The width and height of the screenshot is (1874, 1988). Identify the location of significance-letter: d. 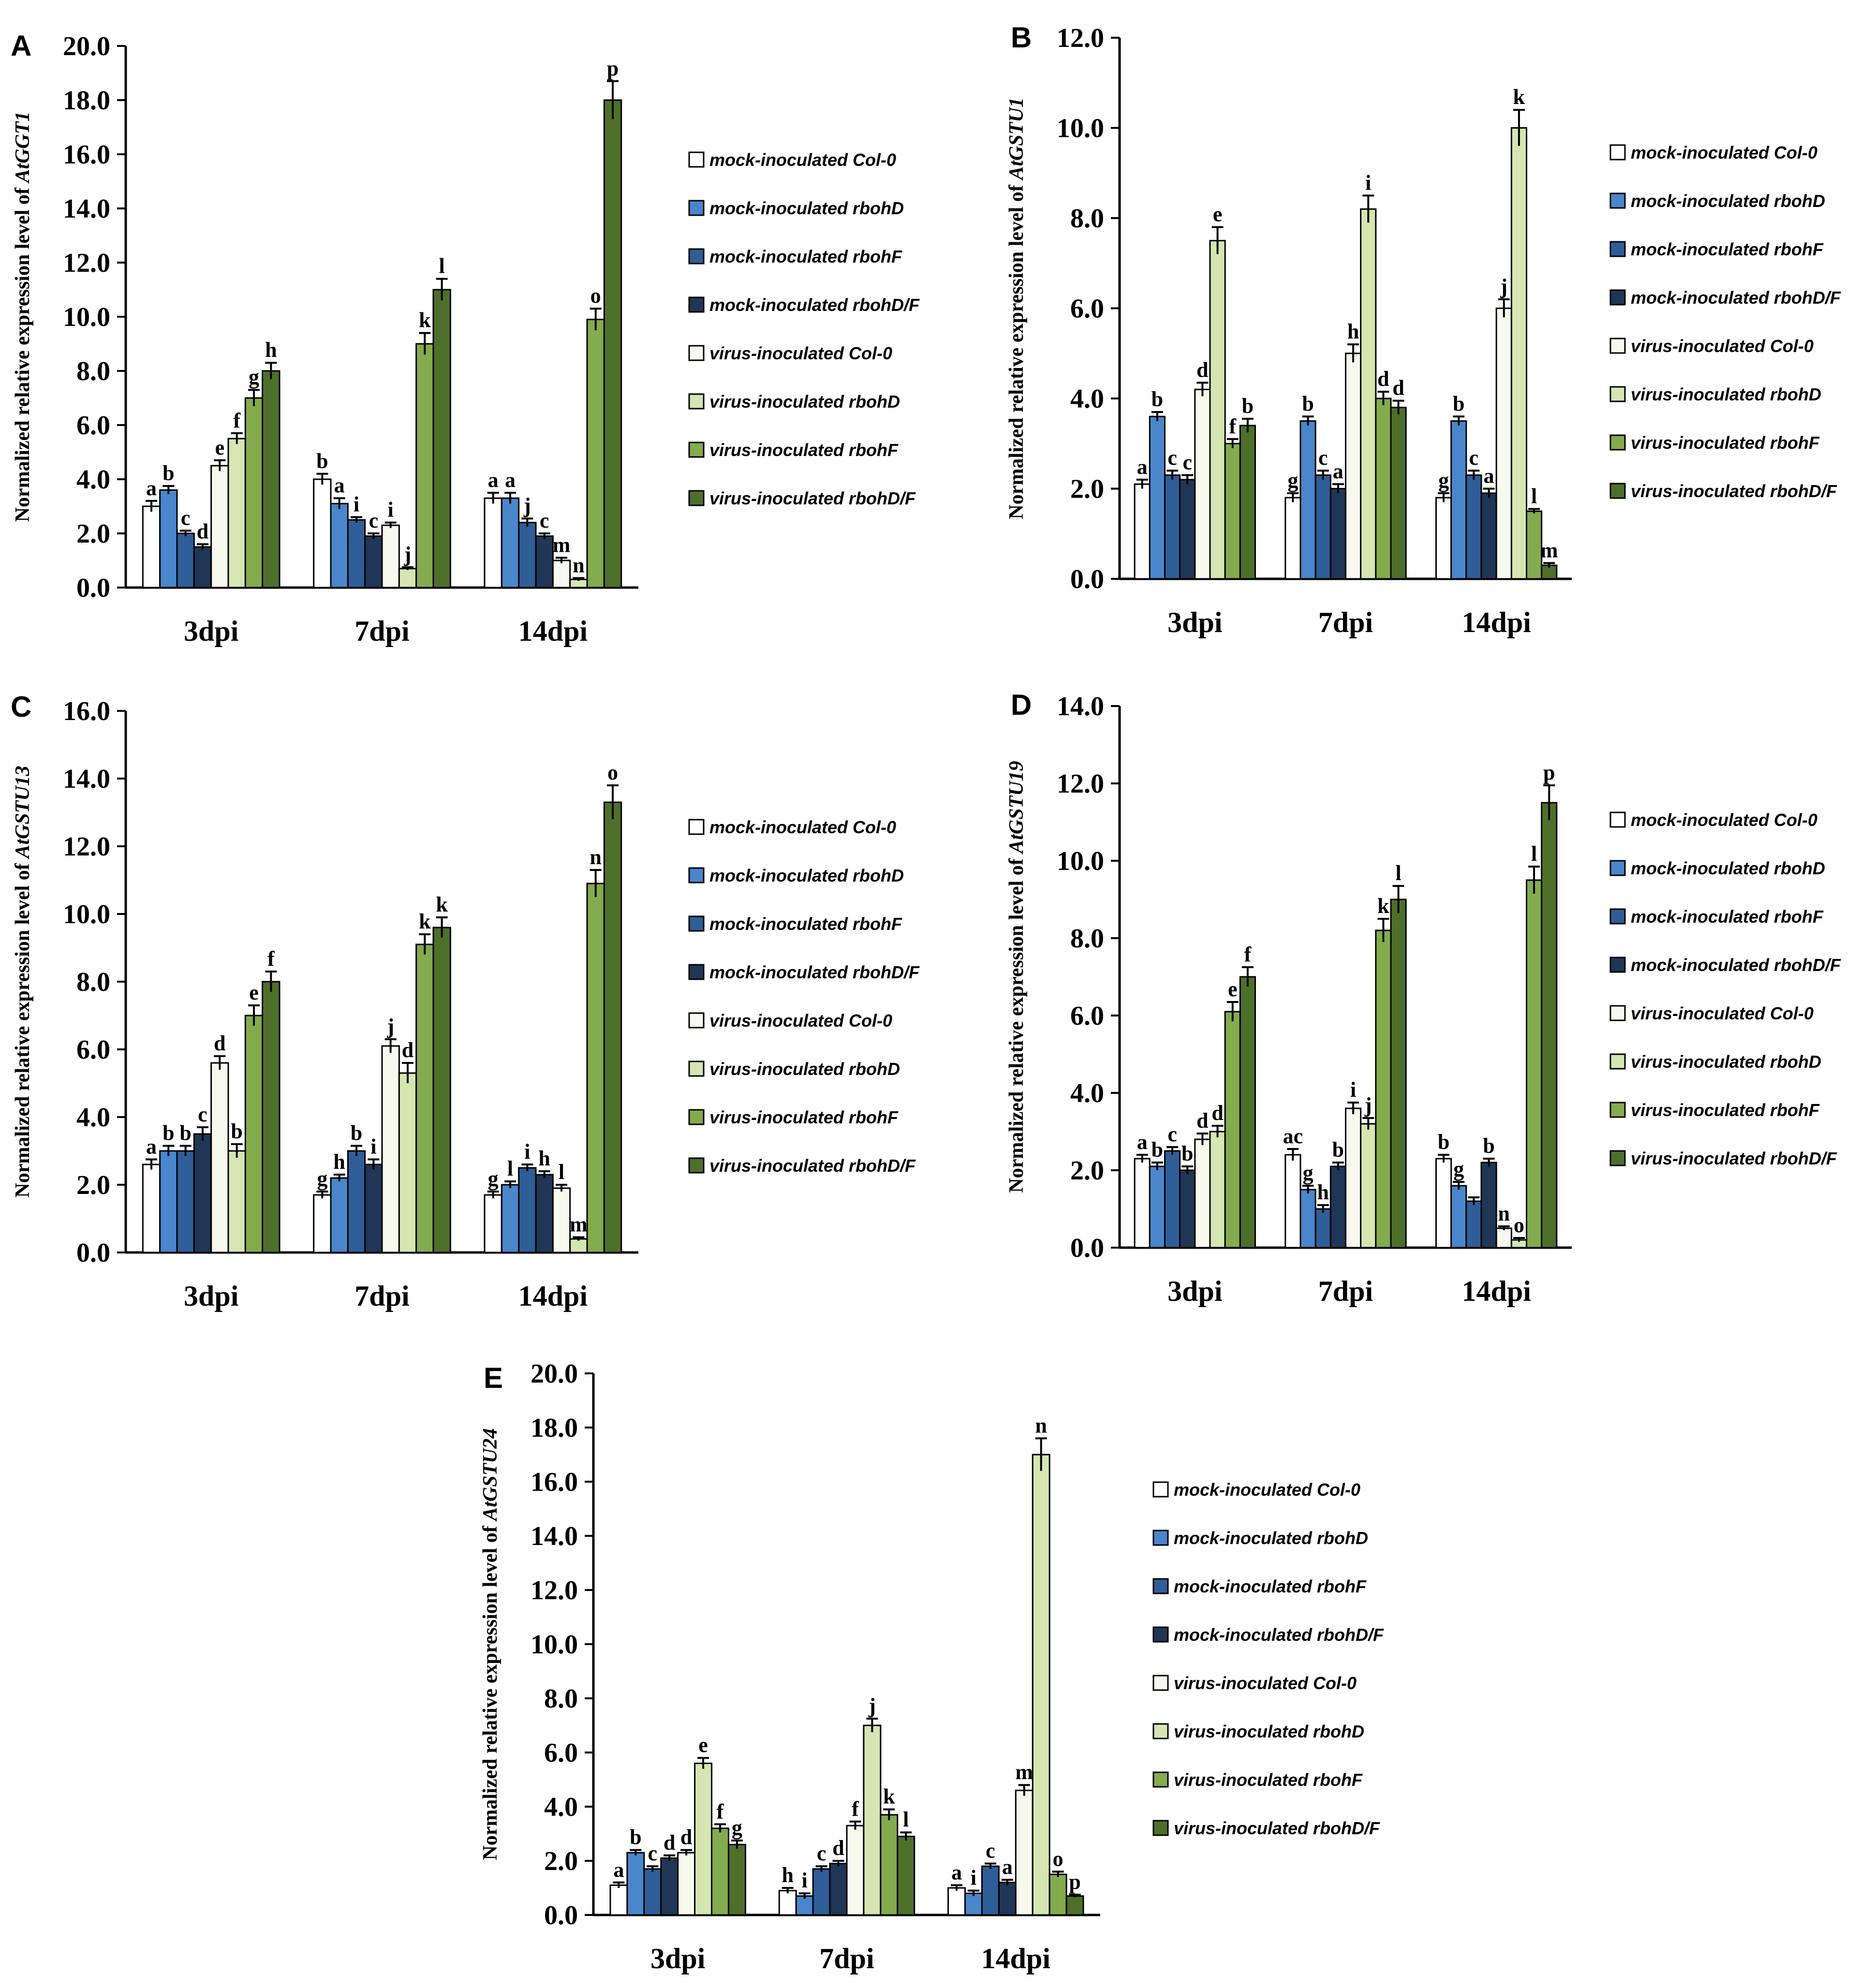
(838, 1848).